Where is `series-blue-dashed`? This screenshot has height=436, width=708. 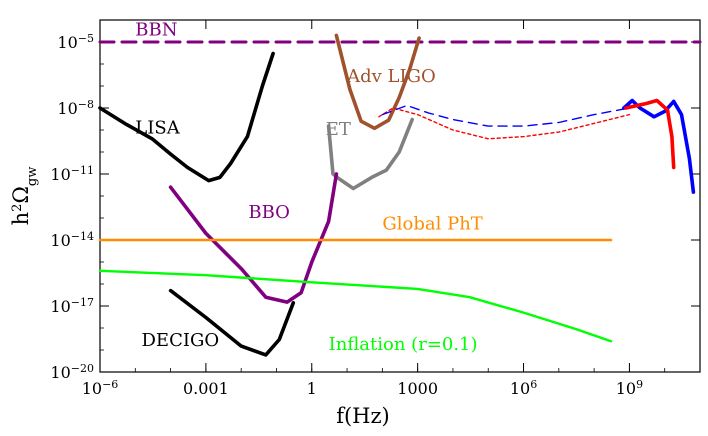 series-blue-dashed is located at coordinates (506, 115).